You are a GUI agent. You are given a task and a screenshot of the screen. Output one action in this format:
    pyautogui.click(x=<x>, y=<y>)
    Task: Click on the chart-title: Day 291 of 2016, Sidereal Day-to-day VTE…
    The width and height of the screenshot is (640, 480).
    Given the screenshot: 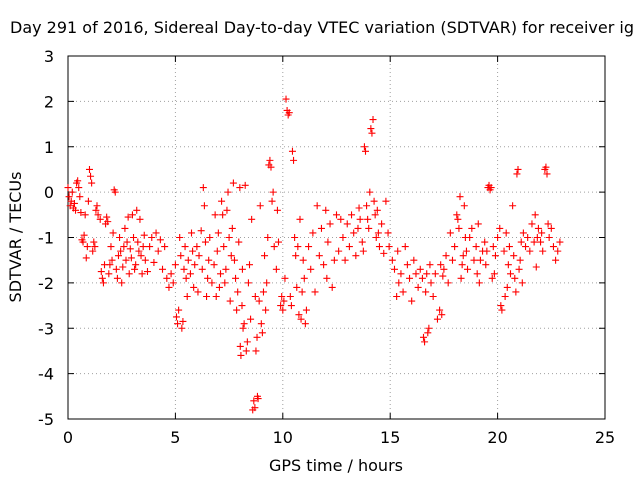 What is the action you would take?
    pyautogui.click(x=322, y=27)
    